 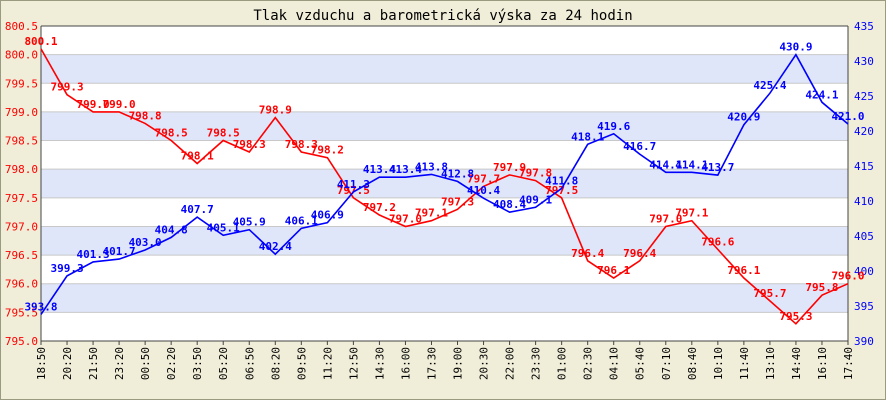 What do you see at coordinates (821, 94) in the screenshot?
I see `altitude-data-label: 424.1` at bounding box center [821, 94].